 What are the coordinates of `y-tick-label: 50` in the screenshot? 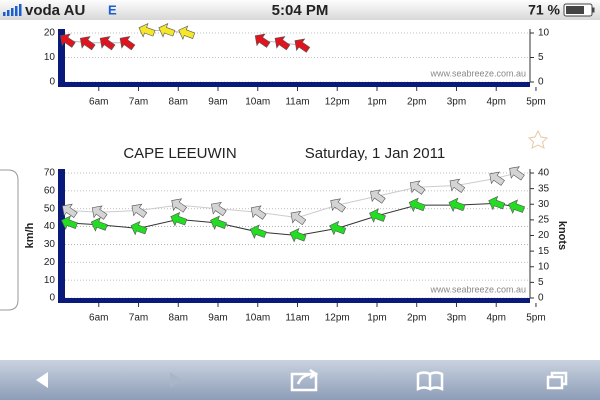 It's located at (50, 208).